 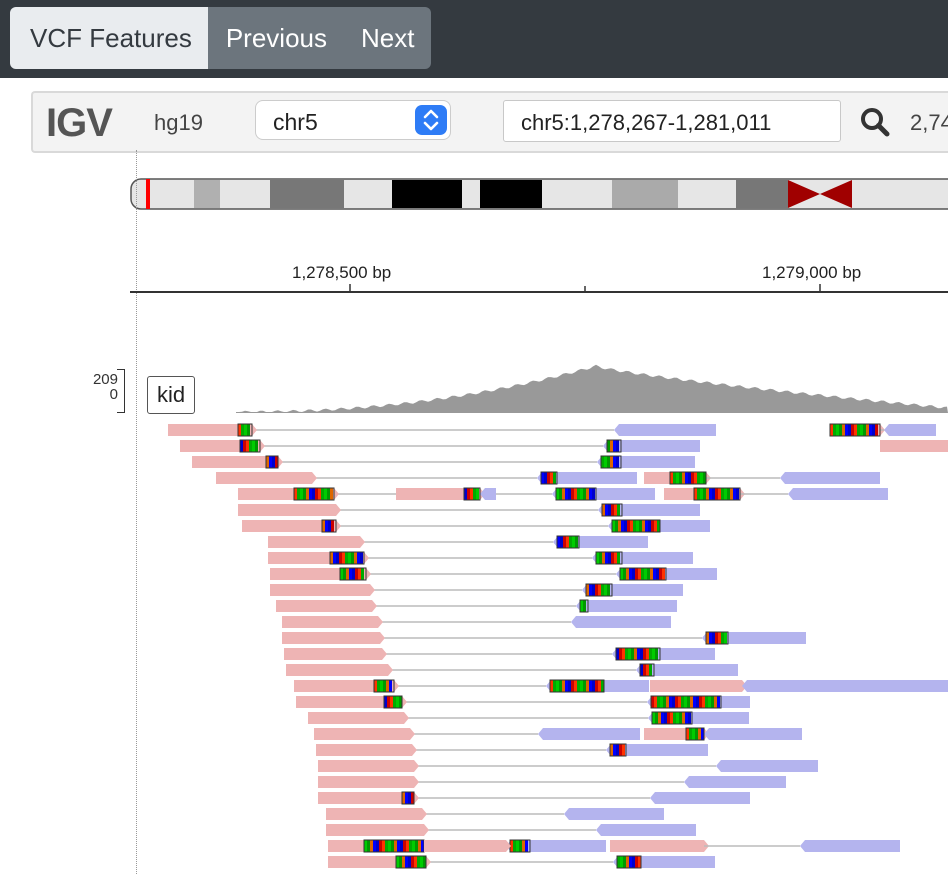 I want to click on coverage-scale-bracket, so click(x=121, y=391).